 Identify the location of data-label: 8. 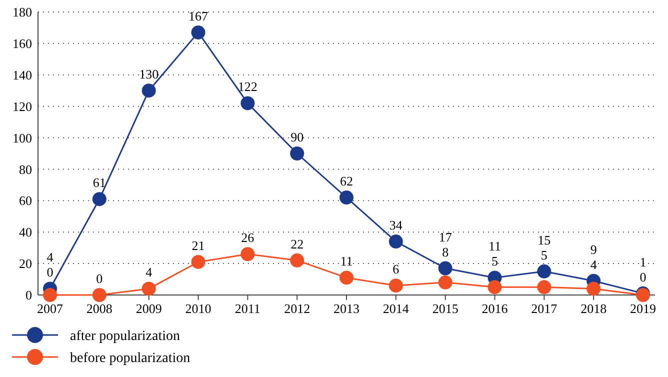
(445, 252).